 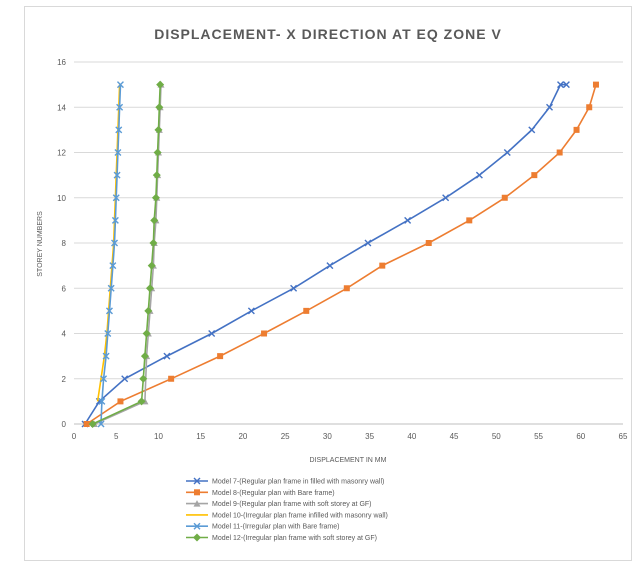 I want to click on y-tick-label: 0, so click(x=64, y=424).